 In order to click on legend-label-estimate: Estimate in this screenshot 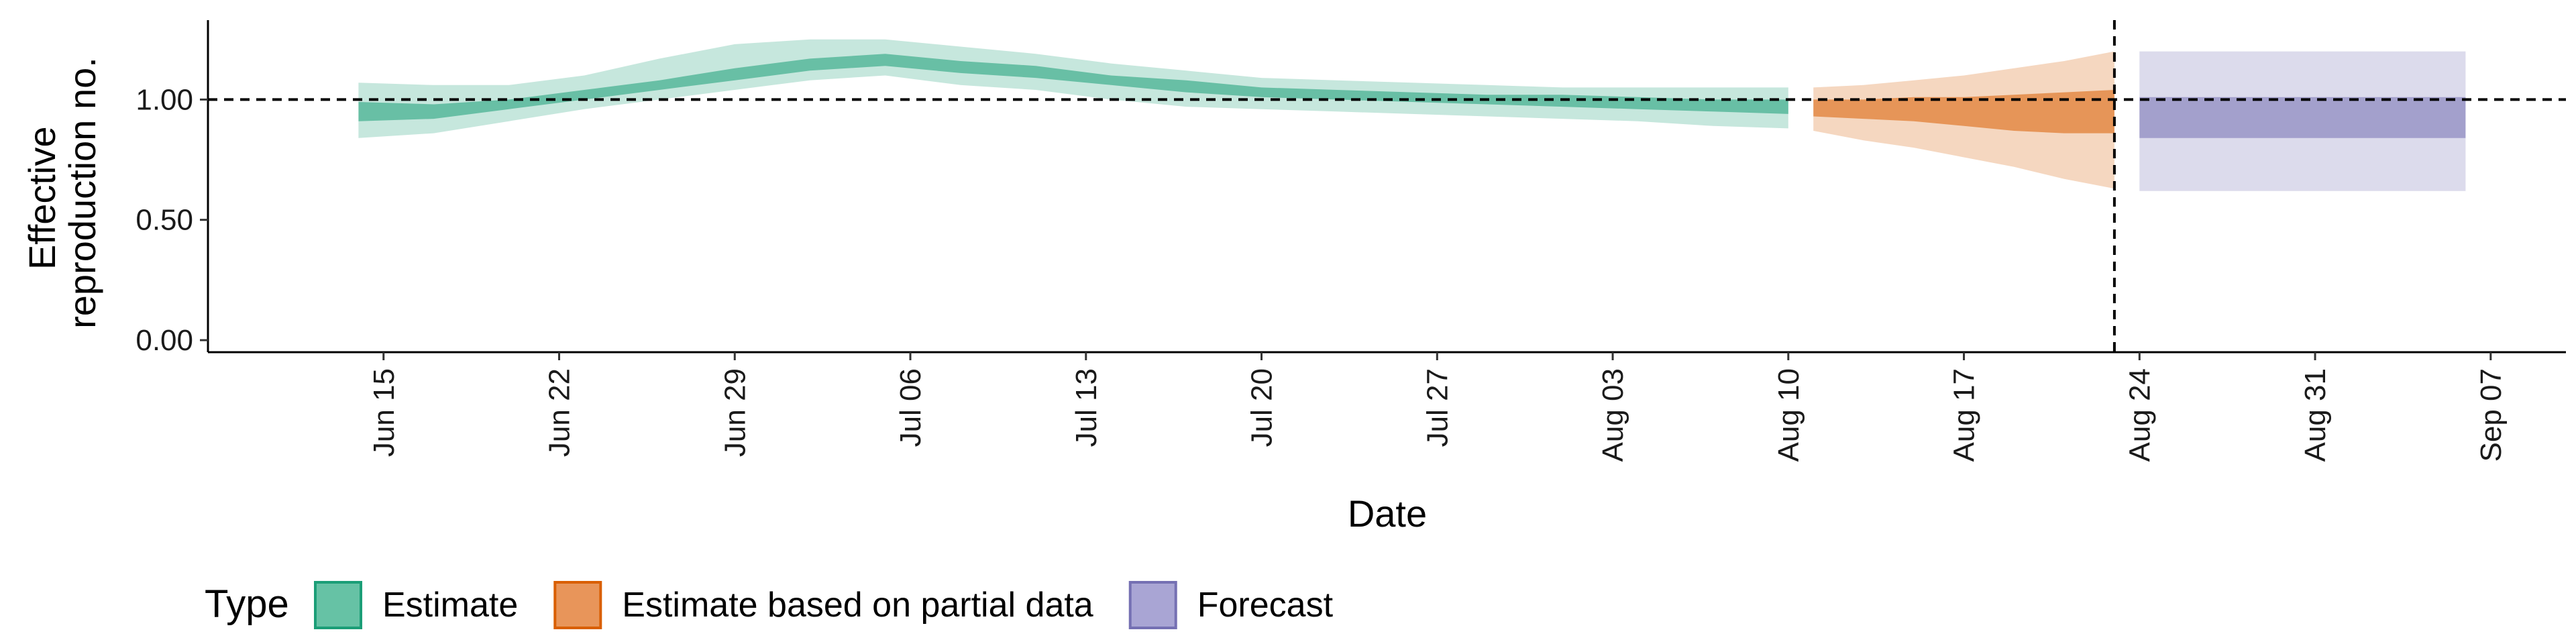, I will do `click(450, 605)`.